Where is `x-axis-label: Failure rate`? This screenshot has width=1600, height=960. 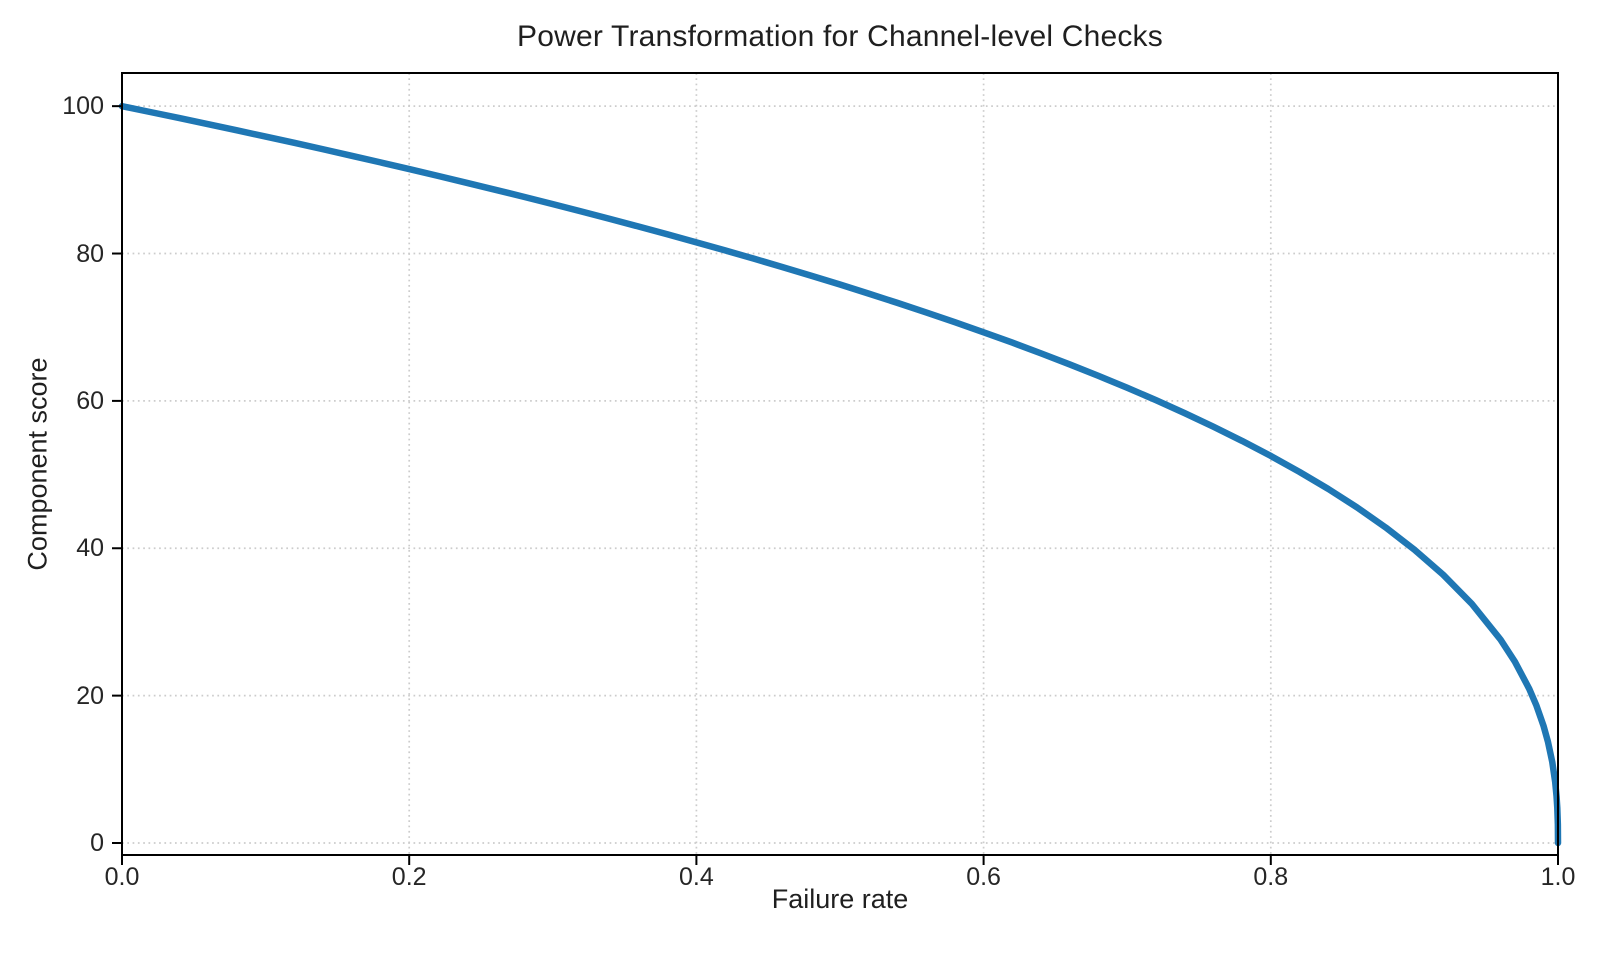 x-axis-label: Failure rate is located at coordinates (840, 899).